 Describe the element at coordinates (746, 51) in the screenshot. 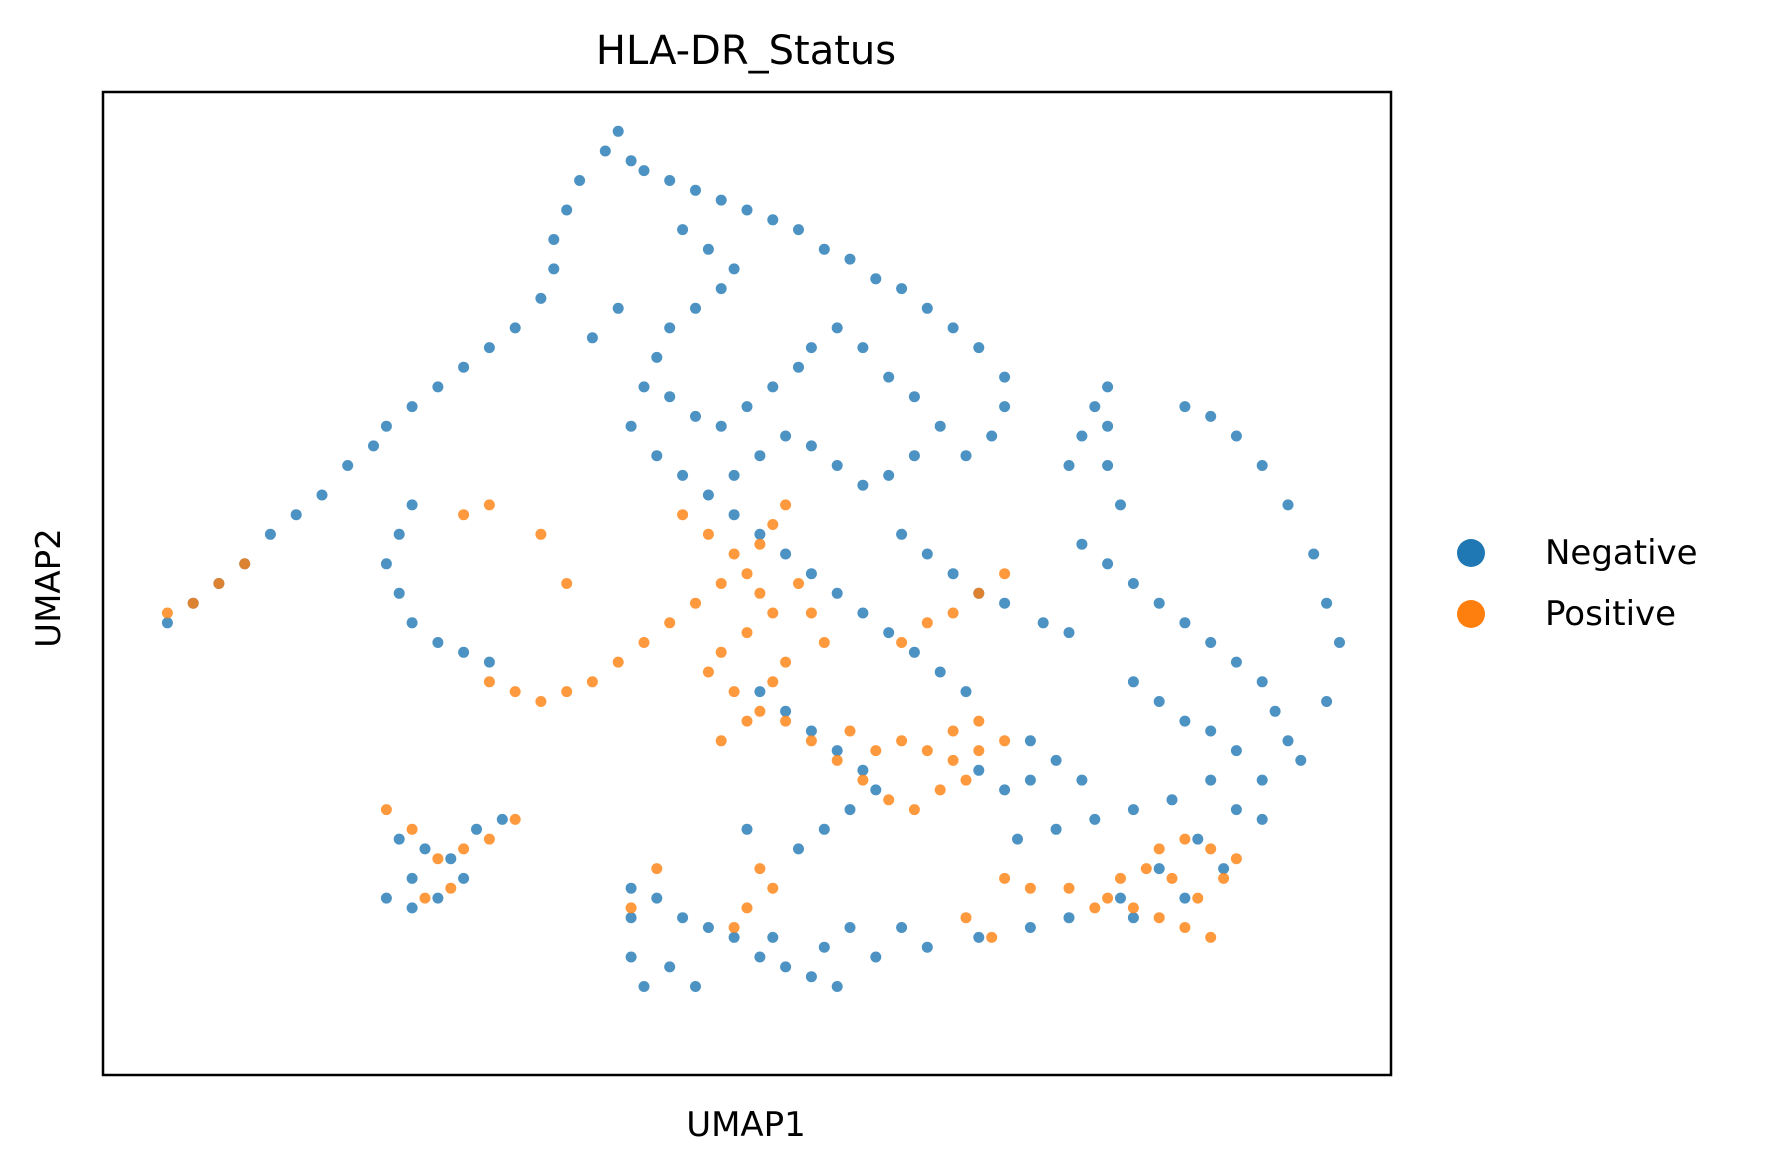

I see `chart-title: HLA-DR_Status` at that location.